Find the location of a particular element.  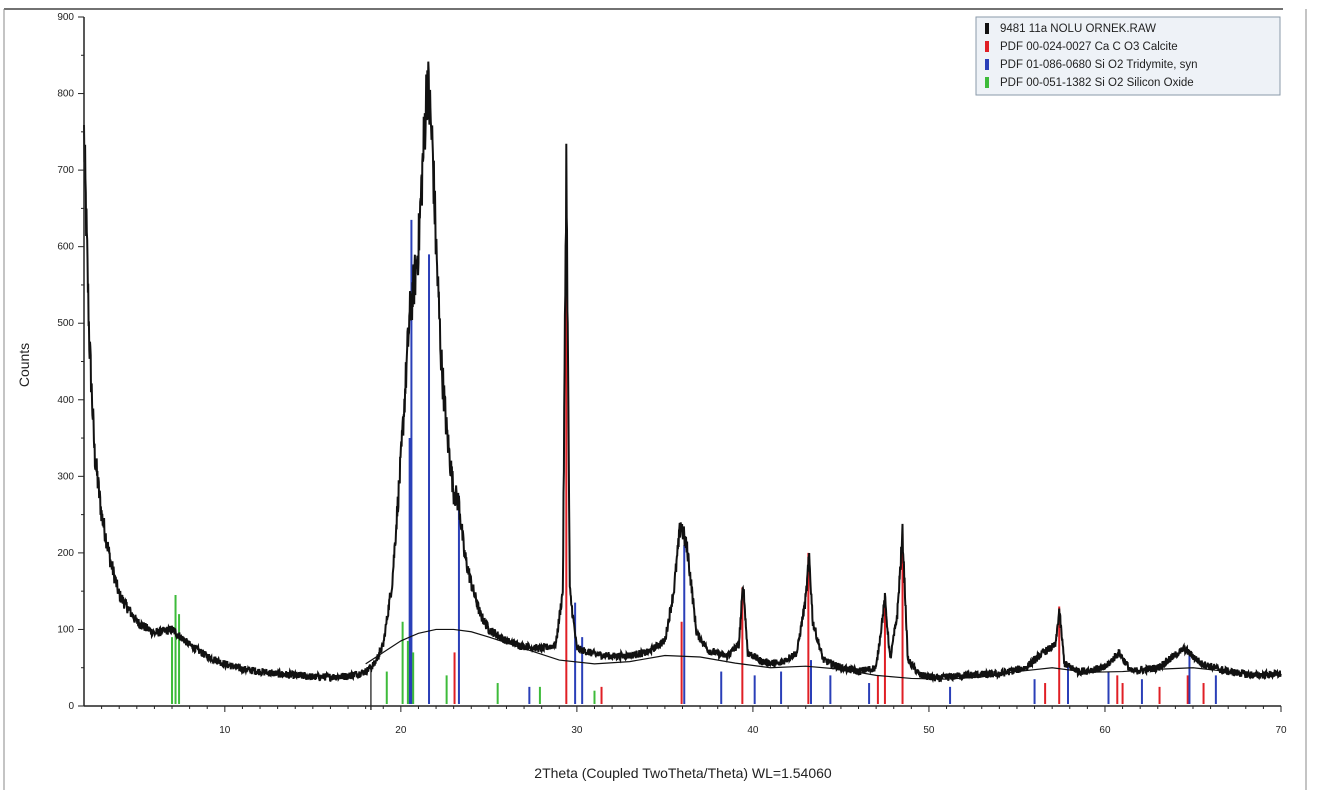

x-tick-label: 60 is located at coordinates (1105, 730).